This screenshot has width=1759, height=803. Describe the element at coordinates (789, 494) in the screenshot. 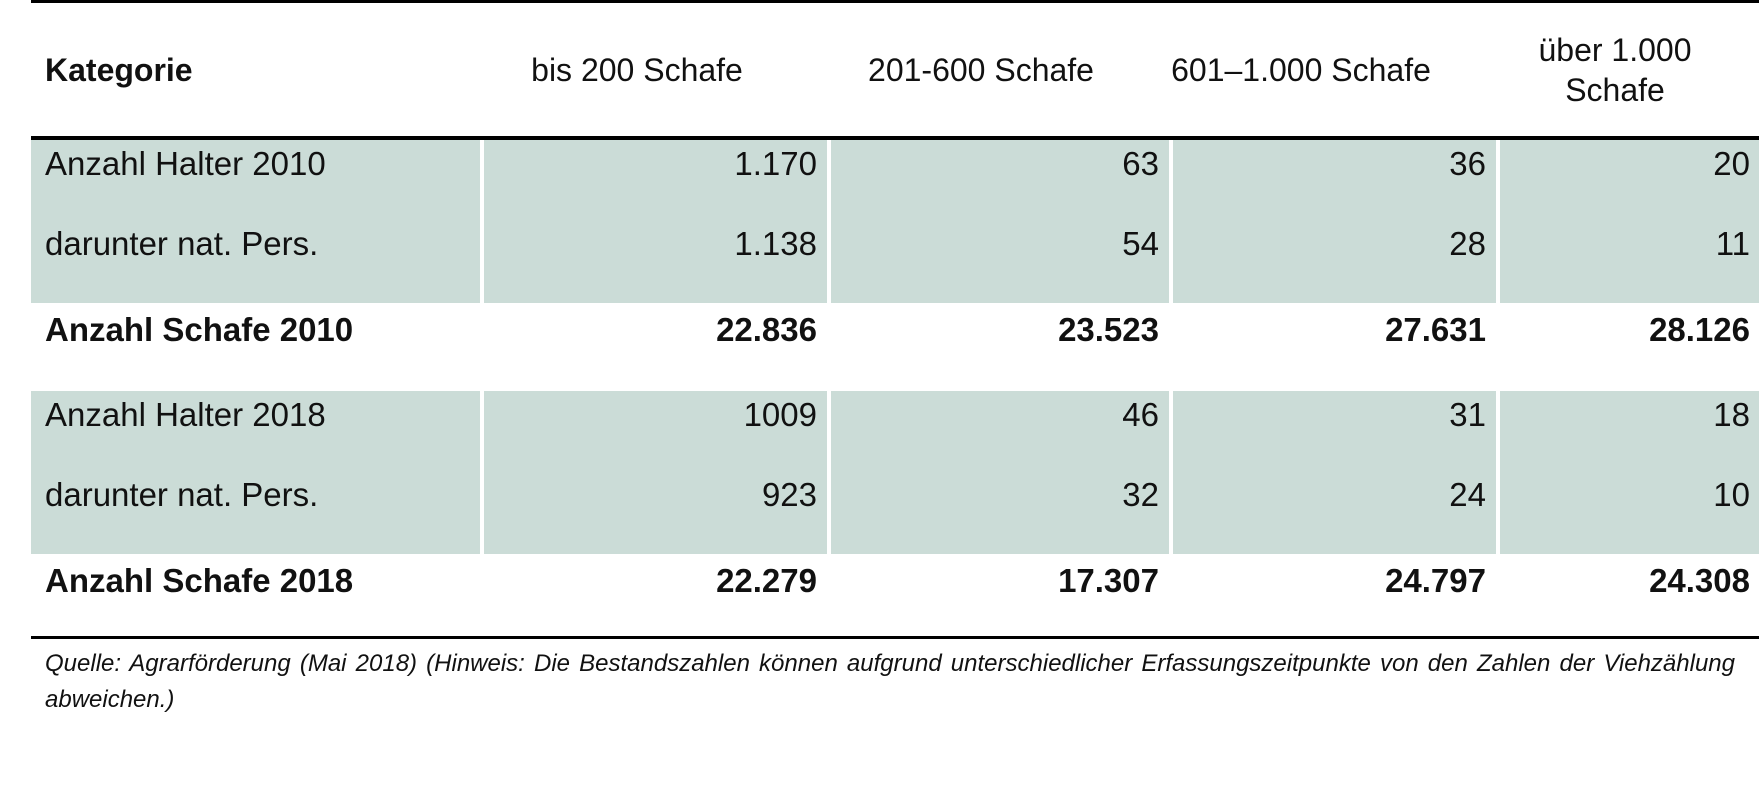

I see `table-cell: 923` at that location.